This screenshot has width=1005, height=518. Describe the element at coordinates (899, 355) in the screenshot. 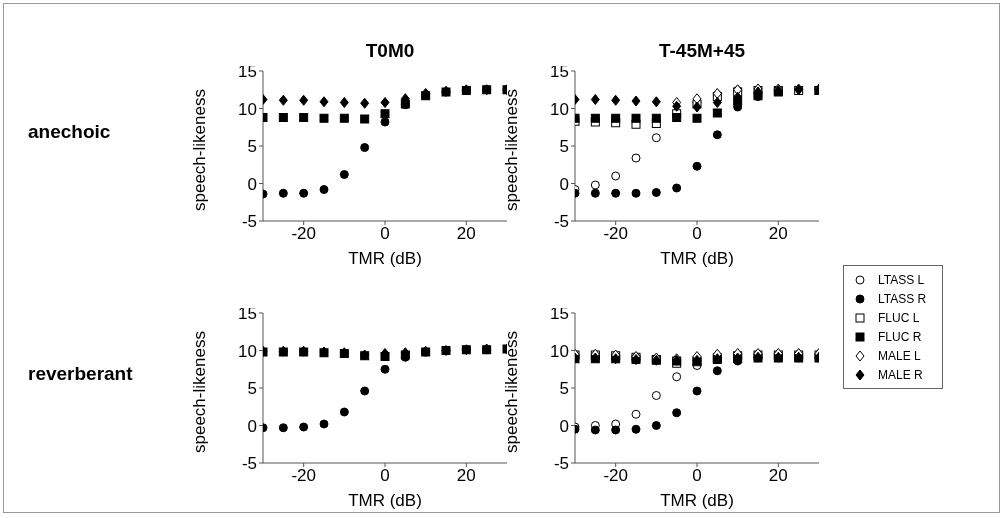

I see `legend-label: MALE L` at that location.